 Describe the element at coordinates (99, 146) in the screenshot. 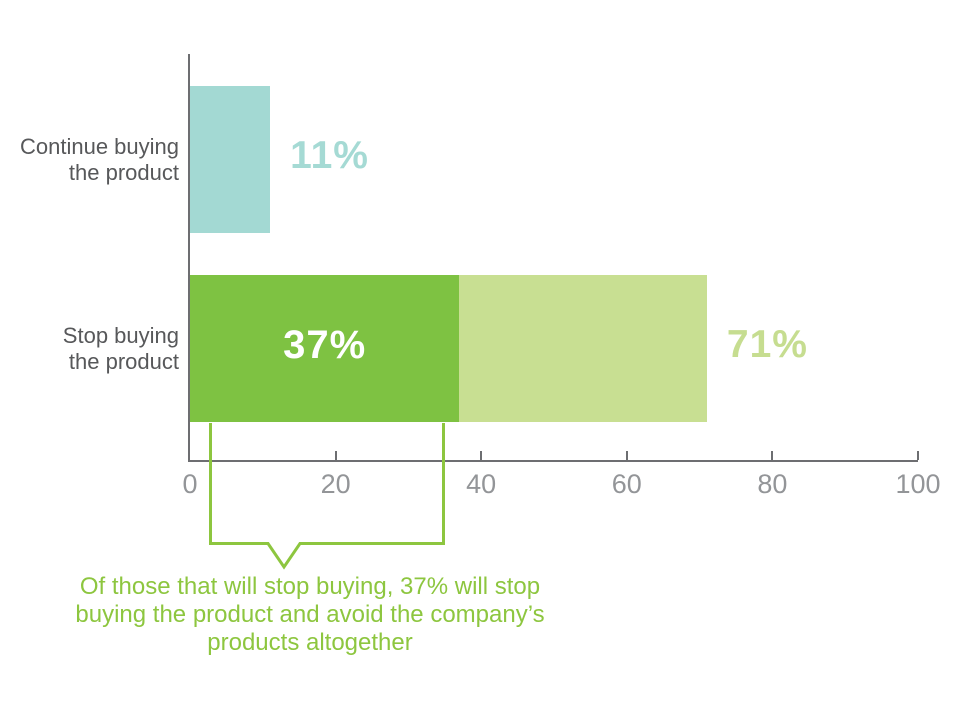

I see `category-label-line: Continue buying` at that location.